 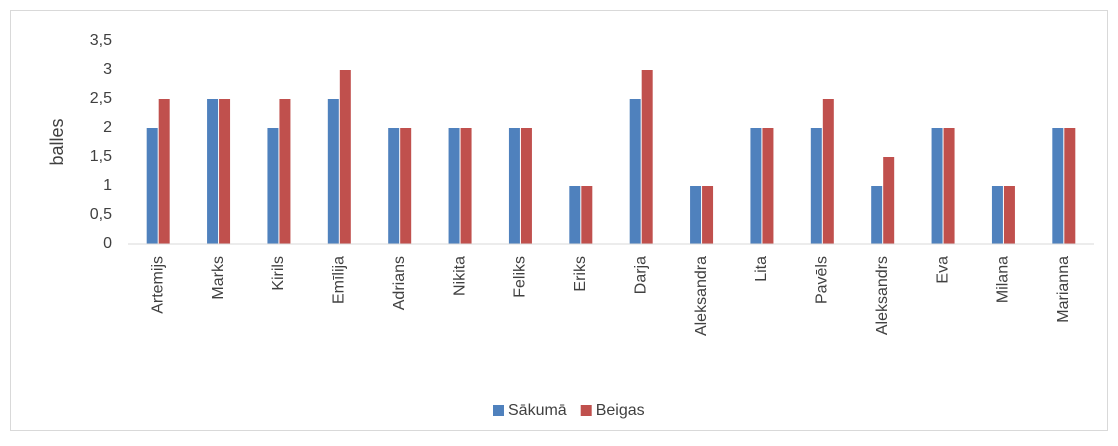 I want to click on x-tick-label: Emīlija, so click(x=339, y=280).